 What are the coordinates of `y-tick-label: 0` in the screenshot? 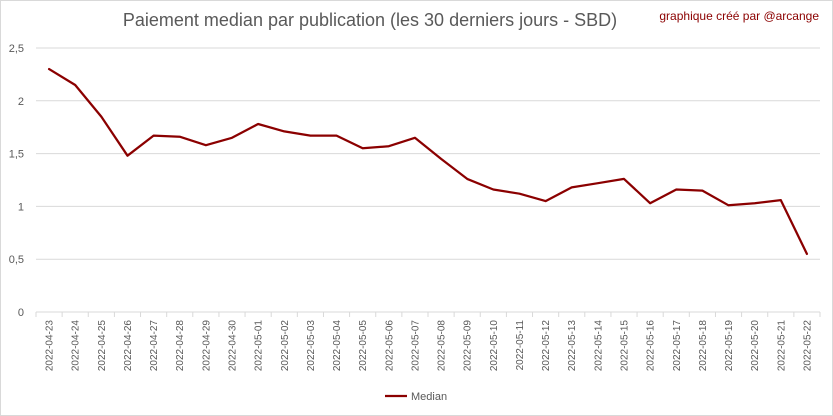 It's located at (21, 313).